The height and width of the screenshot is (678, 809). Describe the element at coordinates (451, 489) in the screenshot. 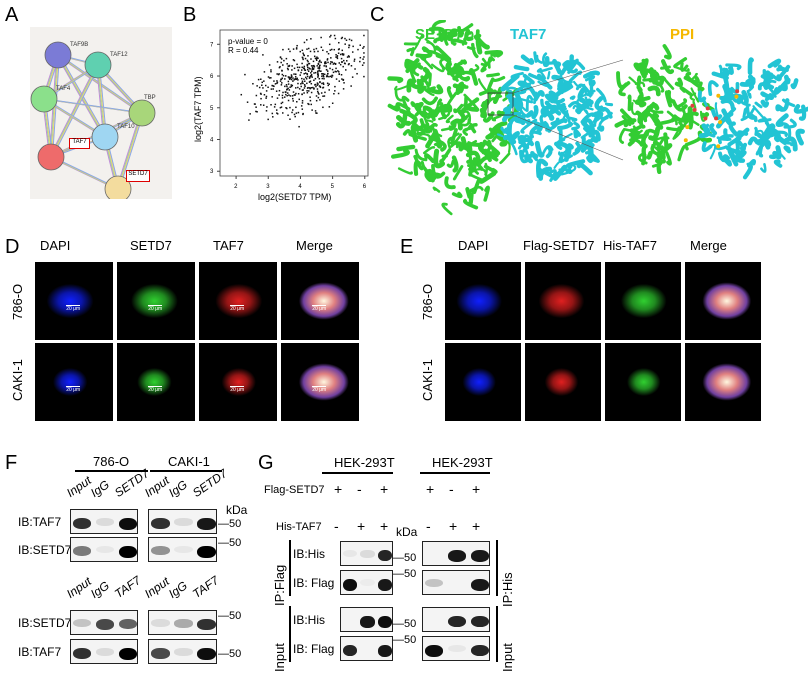

I see `sign-flag-setd7: -` at that location.